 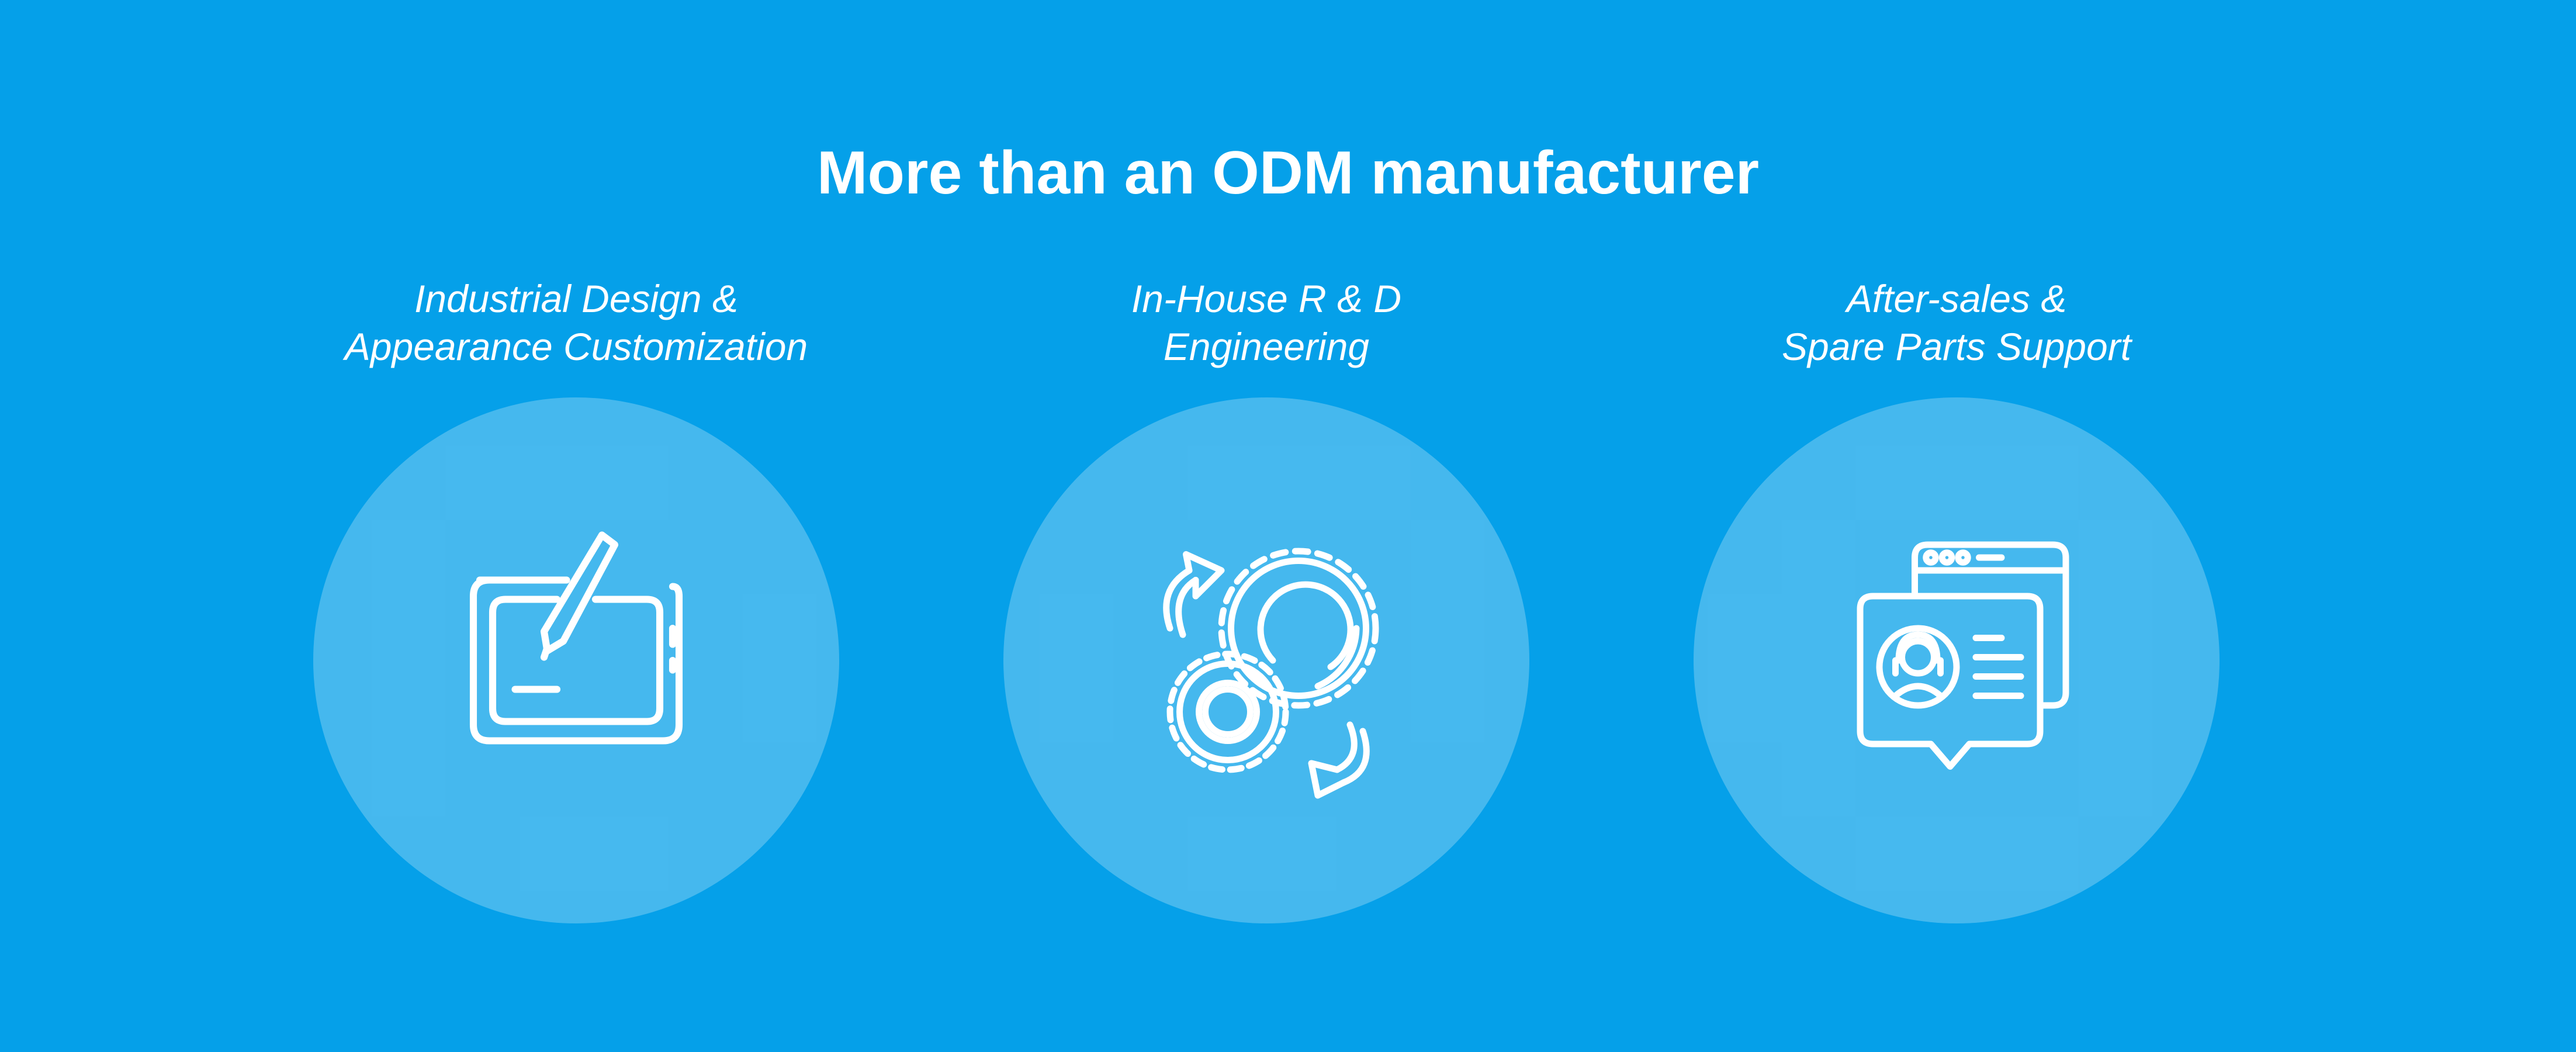 I want to click on feature-label-line2: Spare Parts Support, so click(x=1956, y=346).